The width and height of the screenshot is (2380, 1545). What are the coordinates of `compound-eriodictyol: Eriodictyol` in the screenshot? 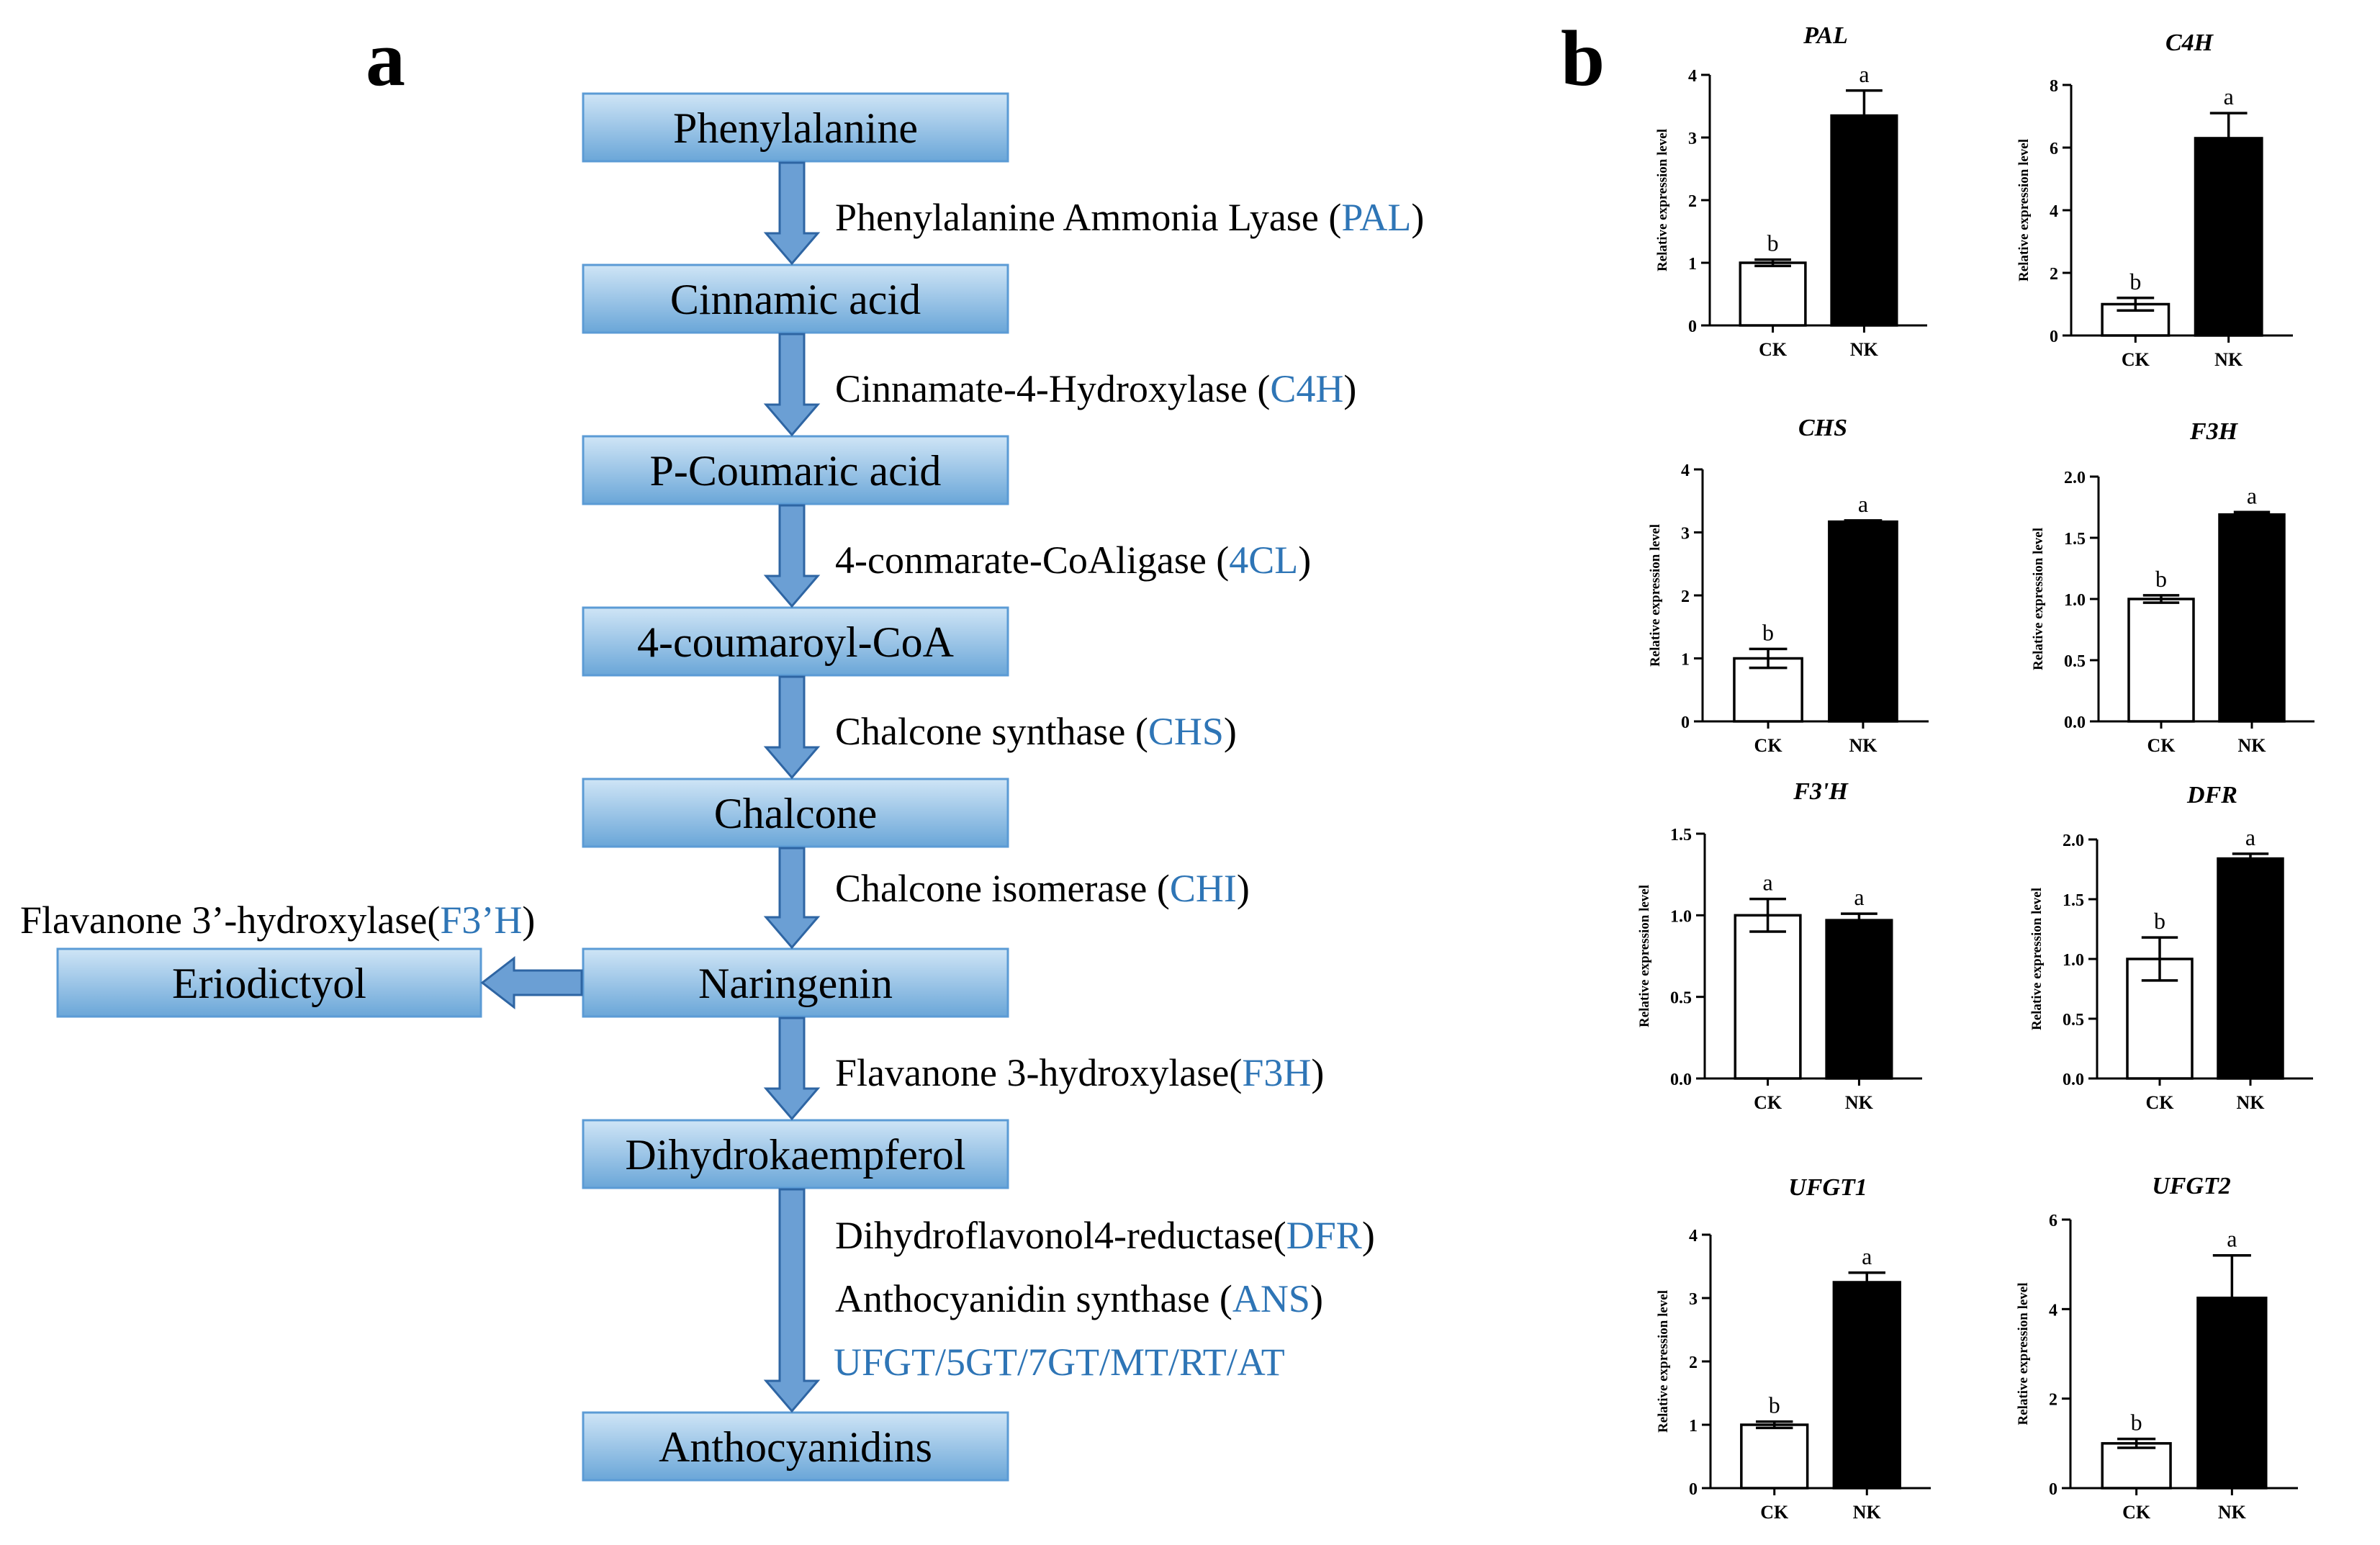 It's located at (269, 982).